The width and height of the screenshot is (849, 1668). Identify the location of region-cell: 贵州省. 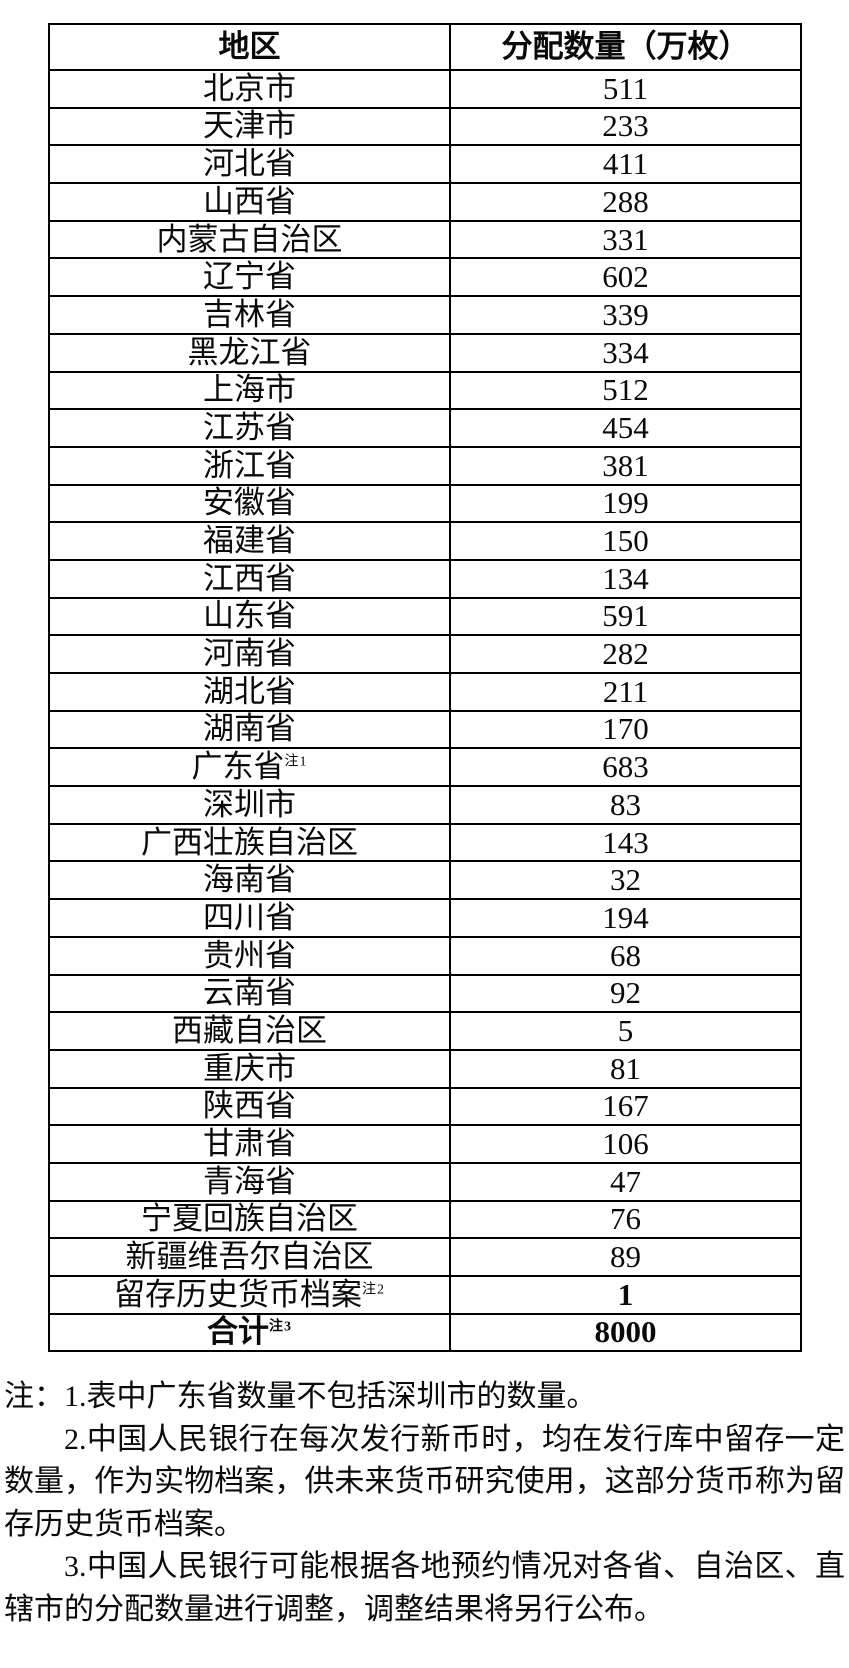
(249, 955).